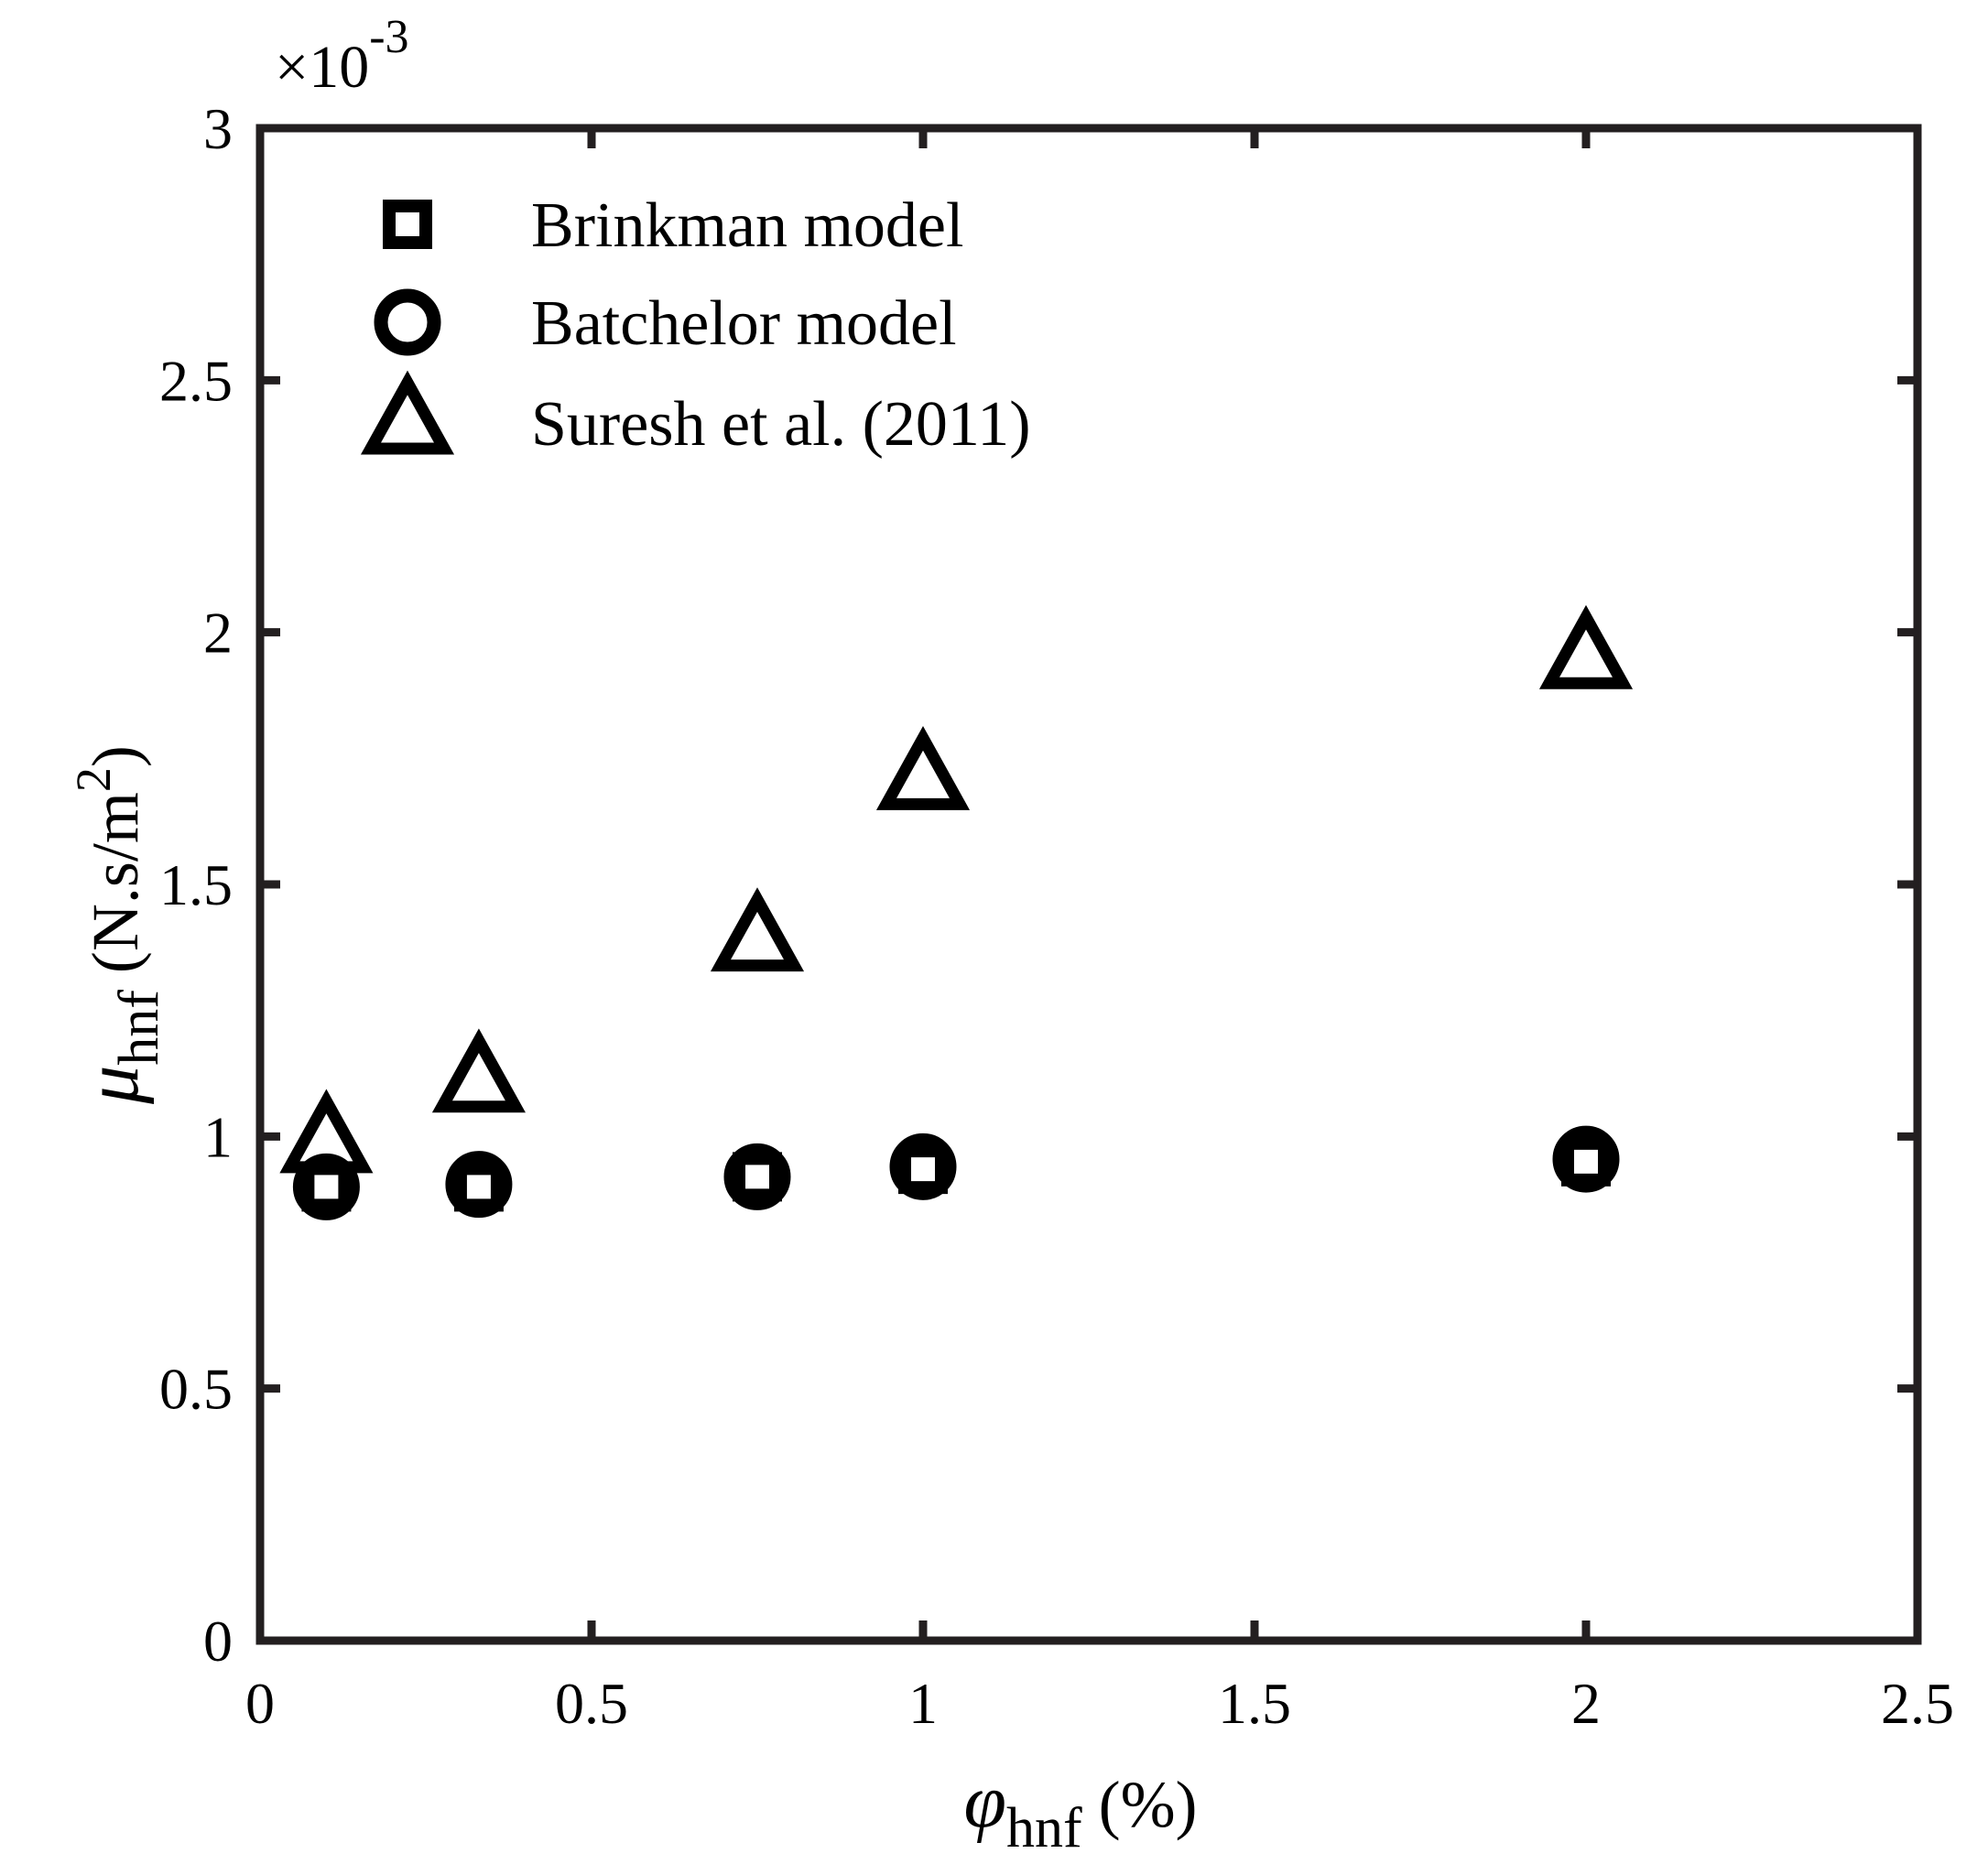 This screenshot has width=1988, height=1875. I want to click on x-tick-label: 2.5, so click(1917, 1704).